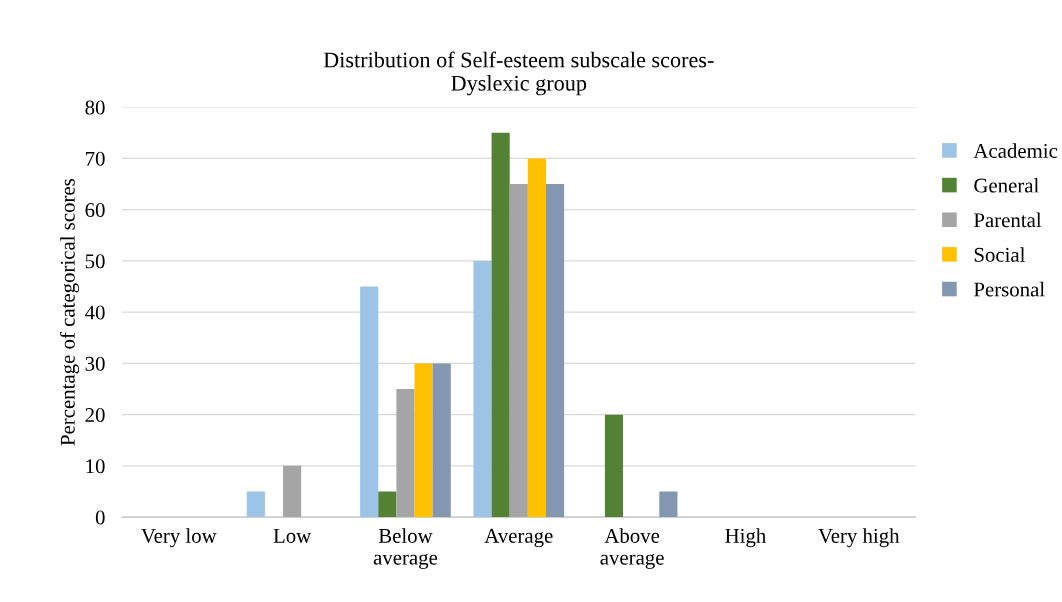 Image resolution: width=1062 pixels, height=602 pixels. I want to click on x-tick-label: Low, so click(292, 536).